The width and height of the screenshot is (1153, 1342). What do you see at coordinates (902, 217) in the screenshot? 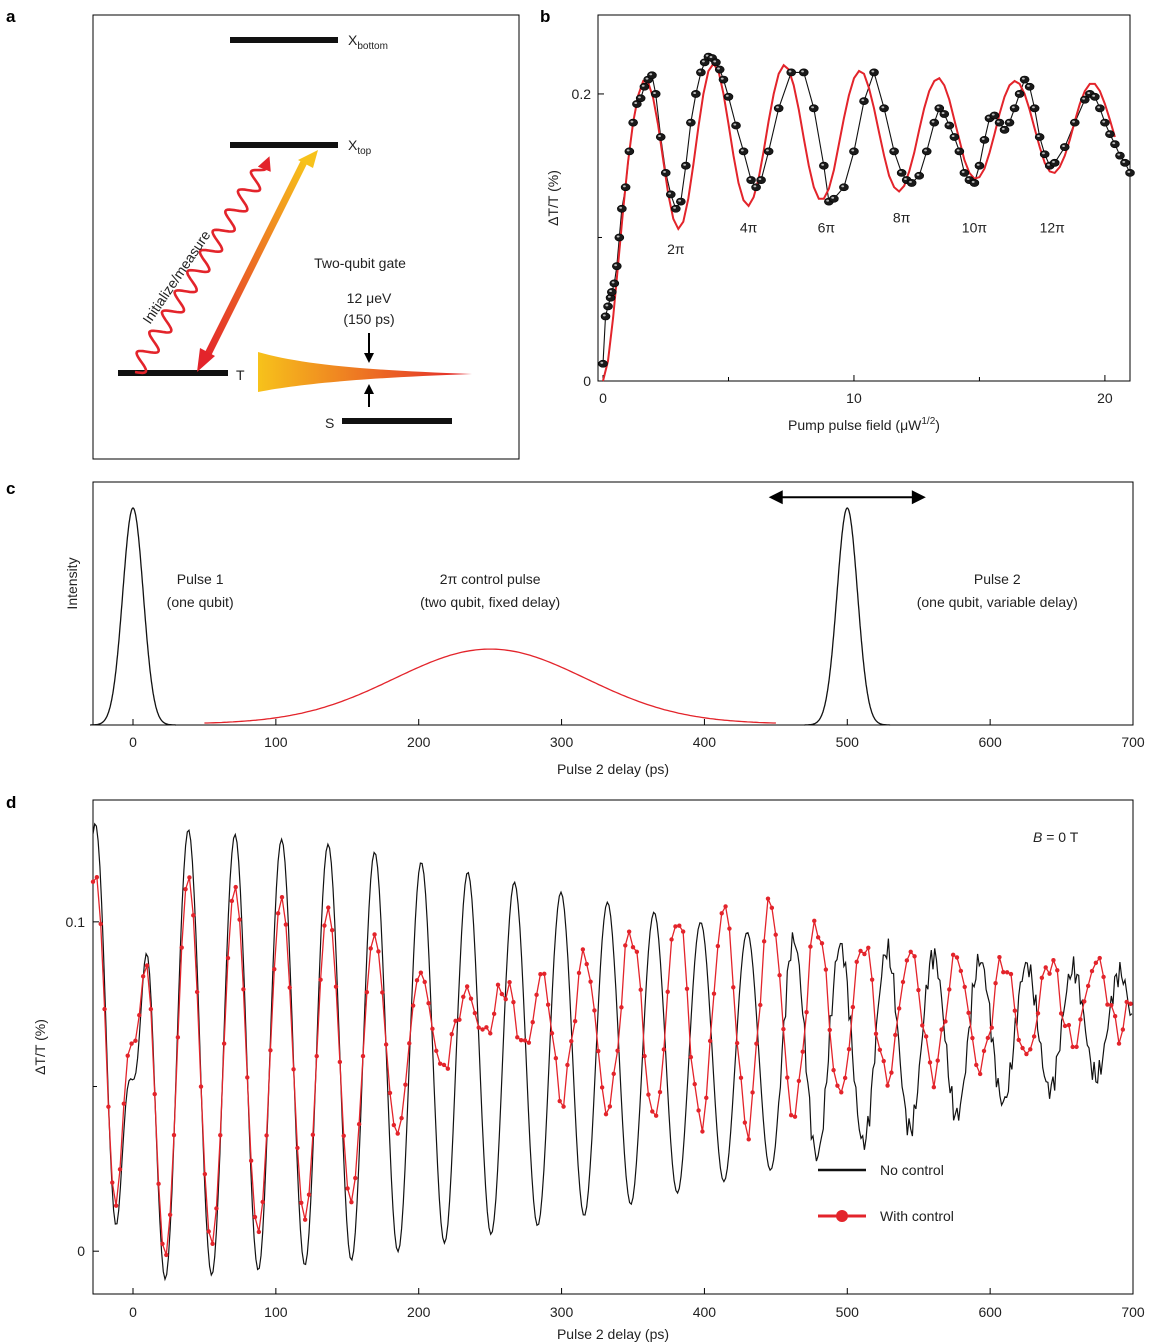
I see `panel-b-pi-label: 8π` at bounding box center [902, 217].